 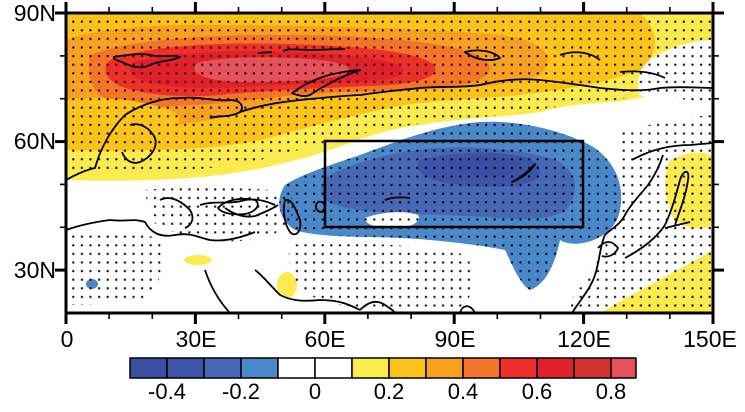 I want to click on x-tick-label-90e: 90E, so click(x=455, y=339).